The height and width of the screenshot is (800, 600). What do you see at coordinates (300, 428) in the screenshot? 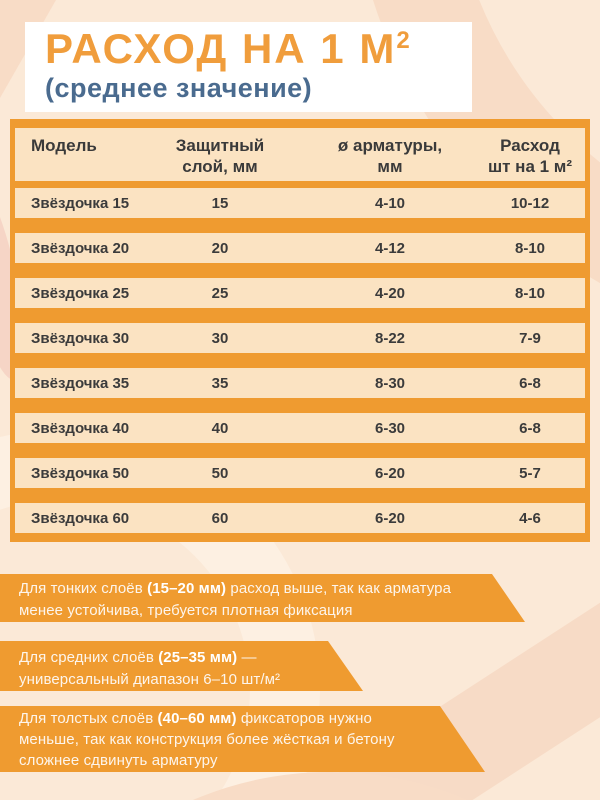
I see `table-row: Звёздочка 40 40 6-30 6-8` at bounding box center [300, 428].